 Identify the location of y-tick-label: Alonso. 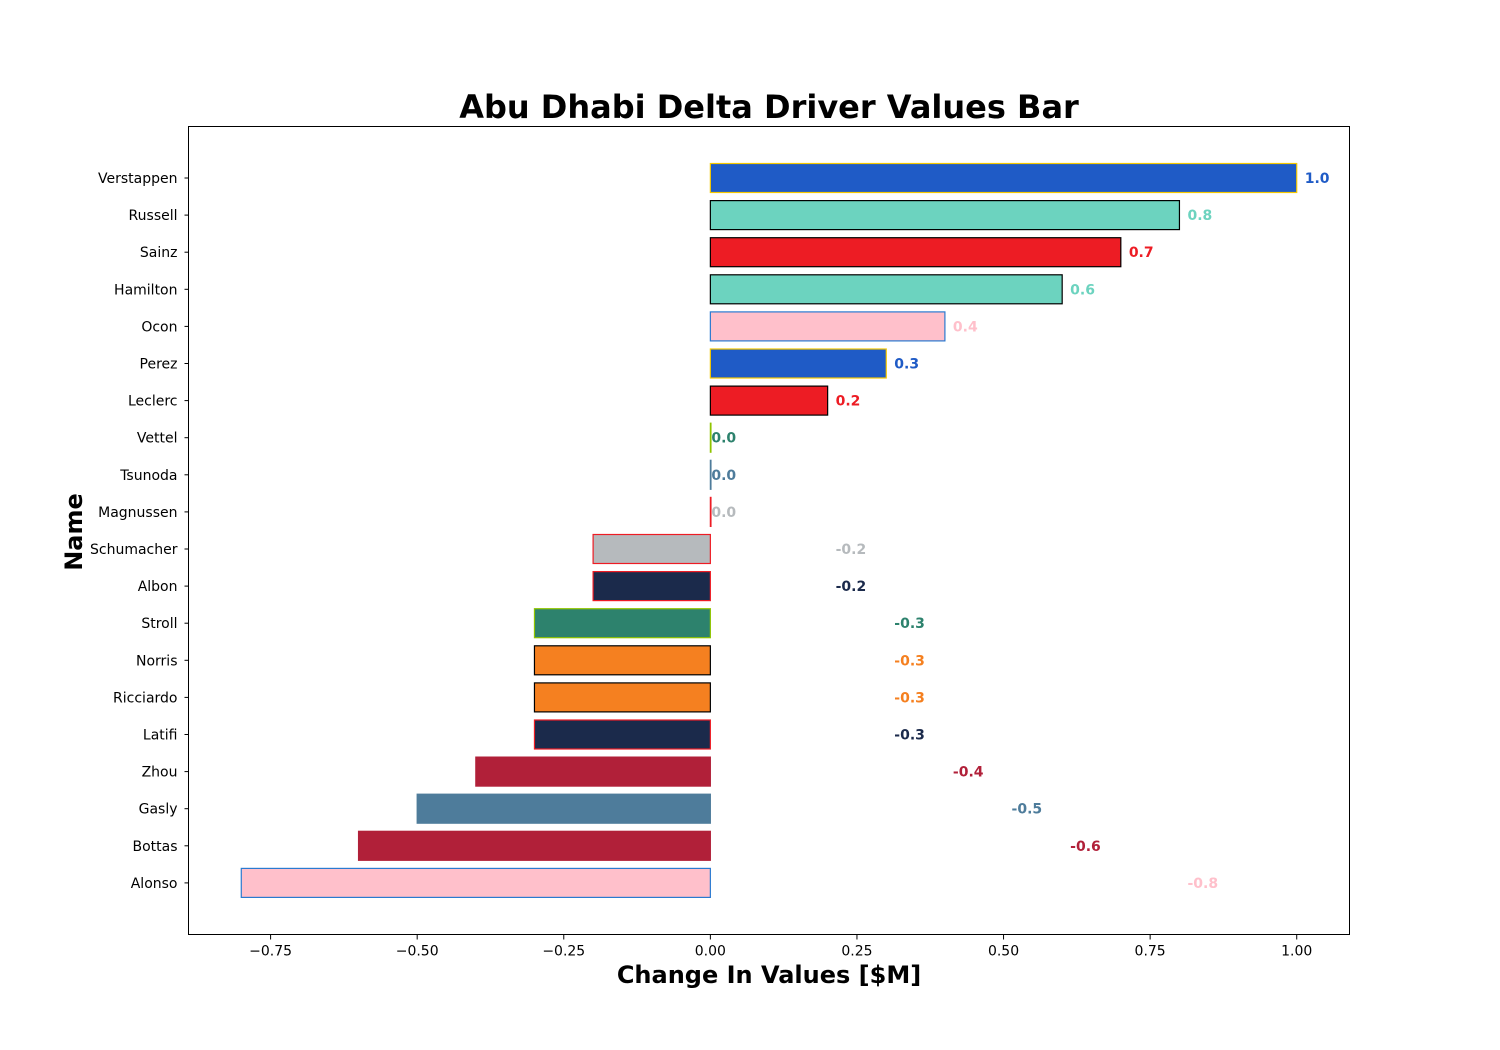
(154, 884).